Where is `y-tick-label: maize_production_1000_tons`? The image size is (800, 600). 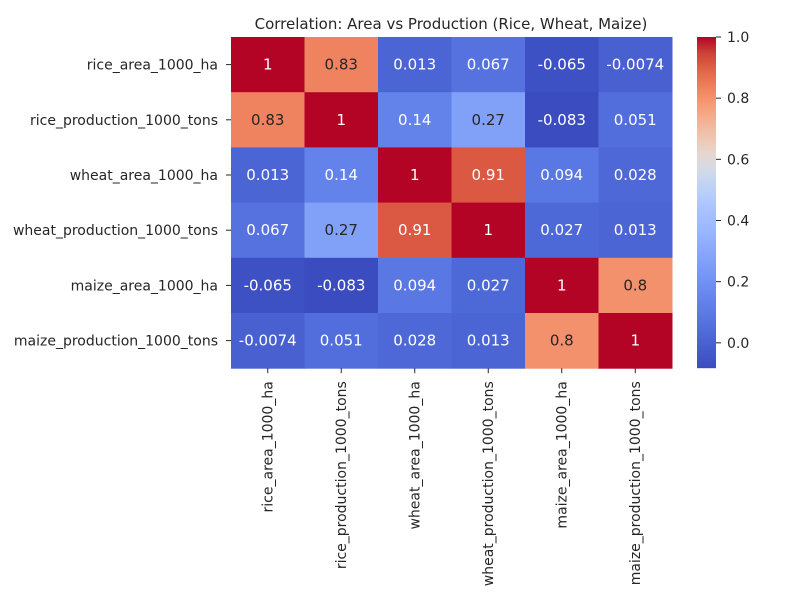
y-tick-label: maize_production_1000_tons is located at coordinates (116, 342).